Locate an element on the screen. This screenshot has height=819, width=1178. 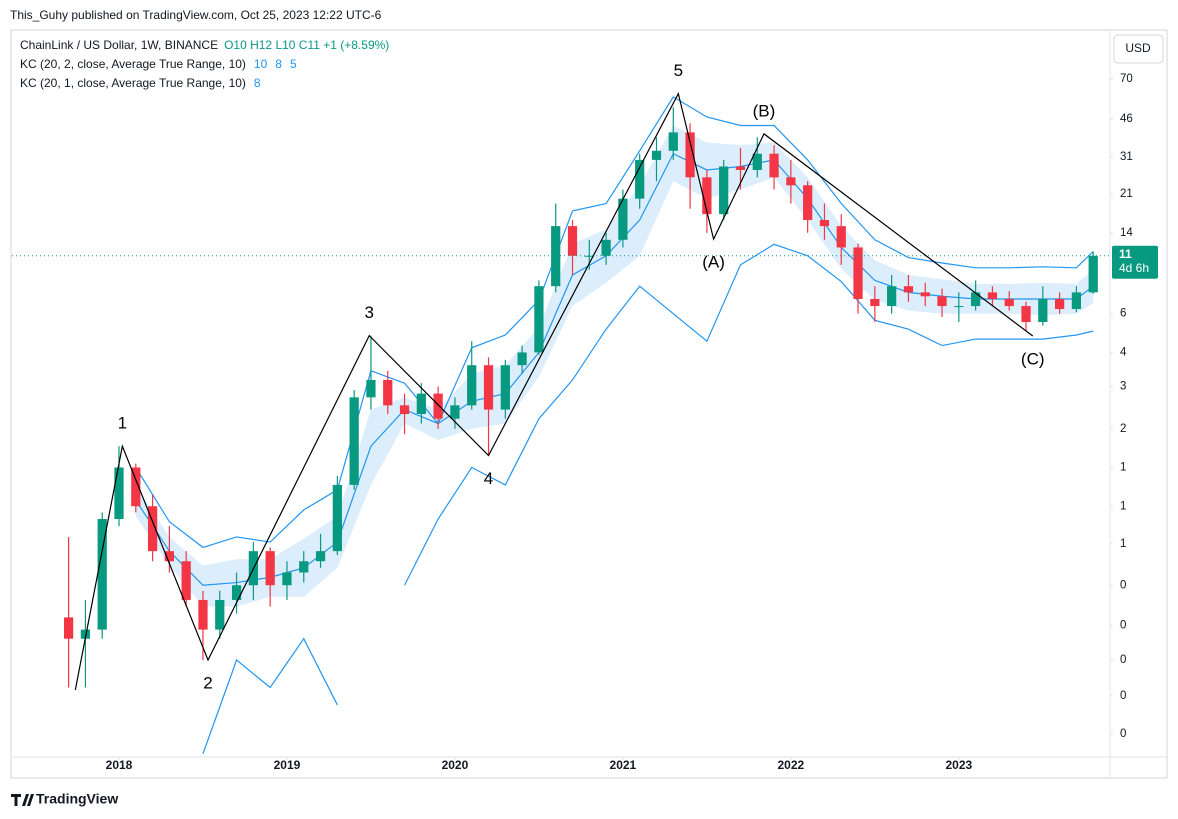
wave-label: 1 is located at coordinates (122, 423).